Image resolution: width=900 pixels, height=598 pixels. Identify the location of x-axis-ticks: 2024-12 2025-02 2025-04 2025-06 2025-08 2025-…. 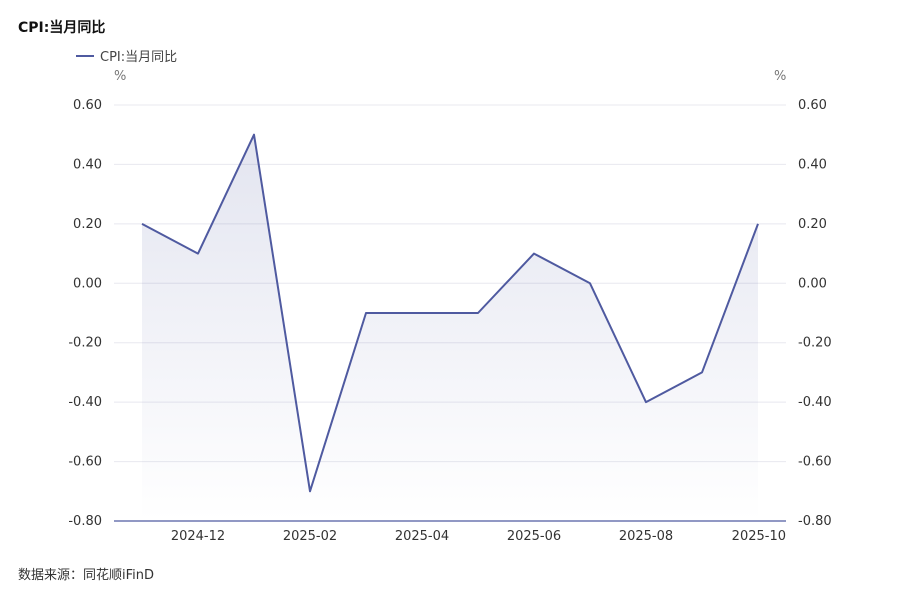
(478, 536).